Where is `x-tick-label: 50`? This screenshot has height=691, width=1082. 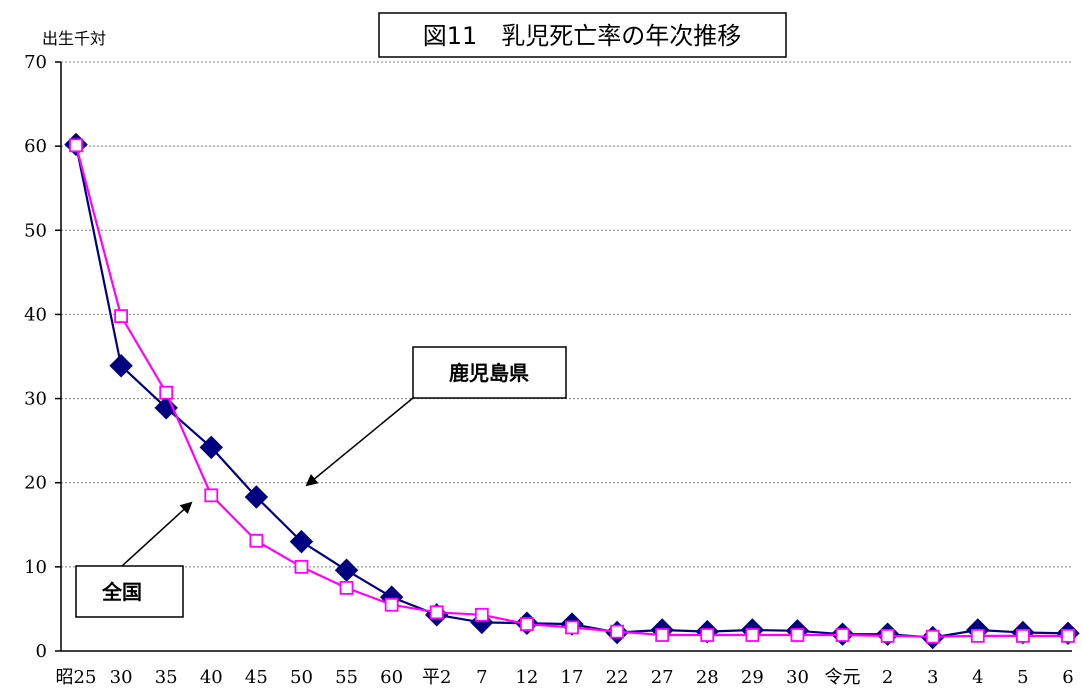
x-tick-label: 50 is located at coordinates (301, 677).